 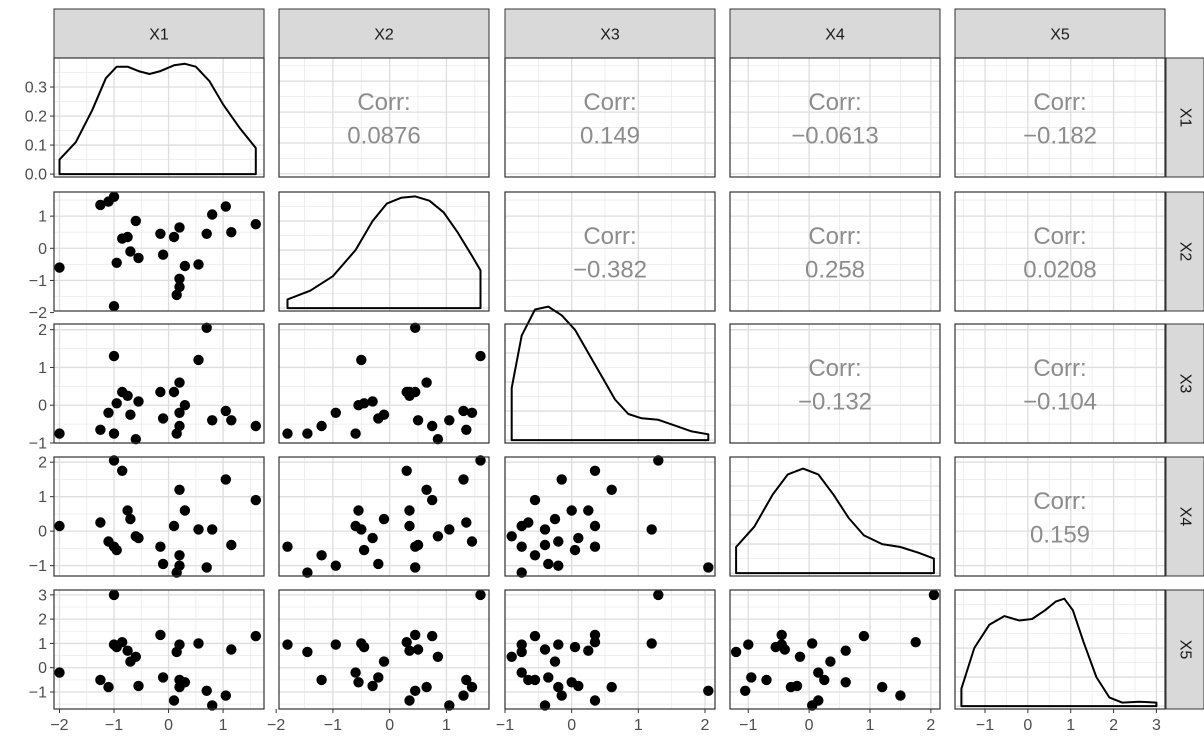 I want to click on column-strip-x5, so click(x=1060, y=33).